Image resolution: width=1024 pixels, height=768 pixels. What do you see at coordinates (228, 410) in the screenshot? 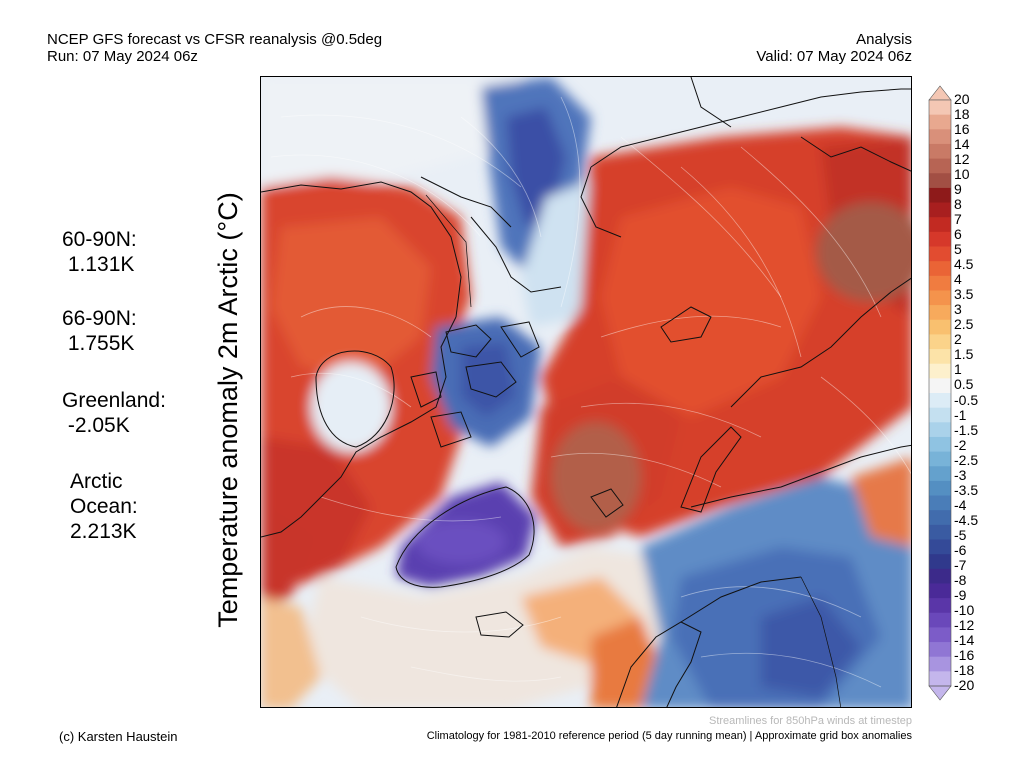
I see `variable-label: Temperature anomaly 2m Arctic (°C)` at bounding box center [228, 410].